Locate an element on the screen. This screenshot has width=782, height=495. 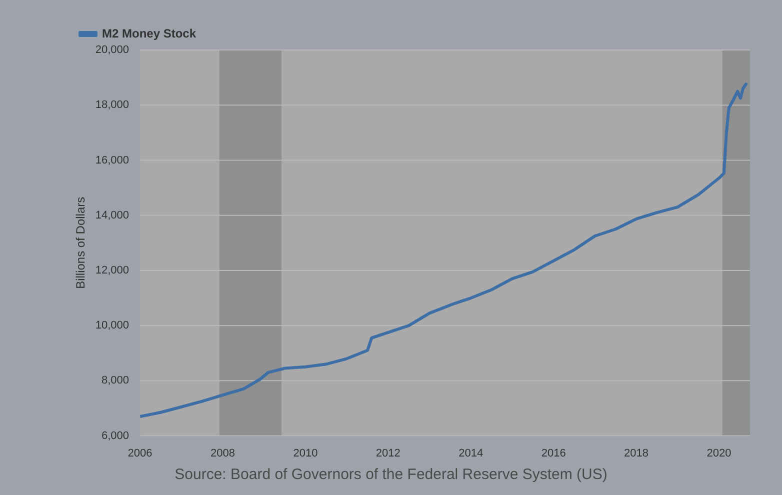
y-tick-label: 20,000 is located at coordinates (112, 50).